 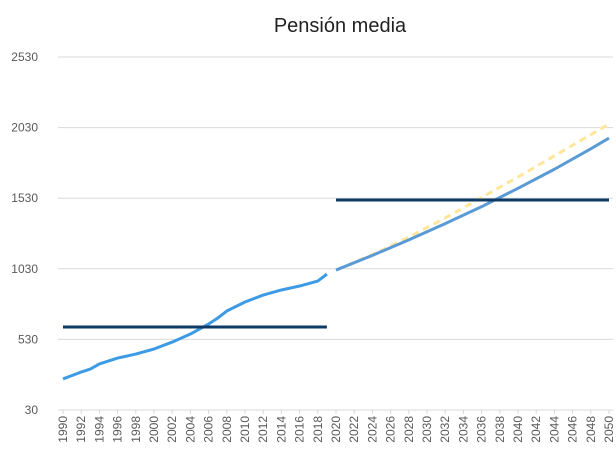 I want to click on x-tick-label: 2028, so click(x=409, y=429).